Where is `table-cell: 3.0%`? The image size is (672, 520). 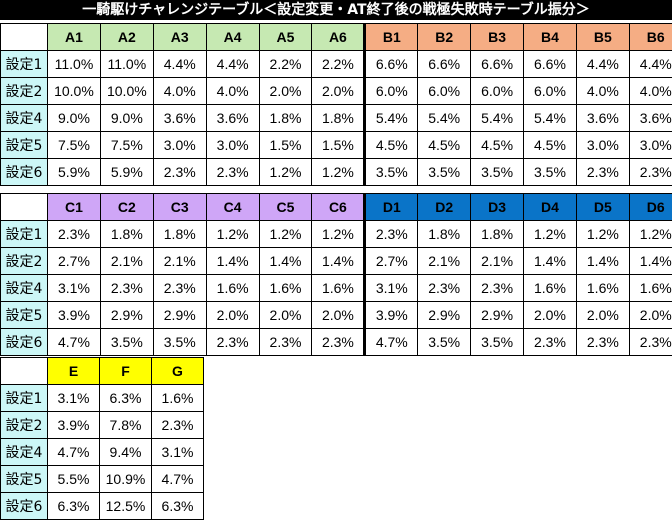
table-cell: 3.0% is located at coordinates (602, 145).